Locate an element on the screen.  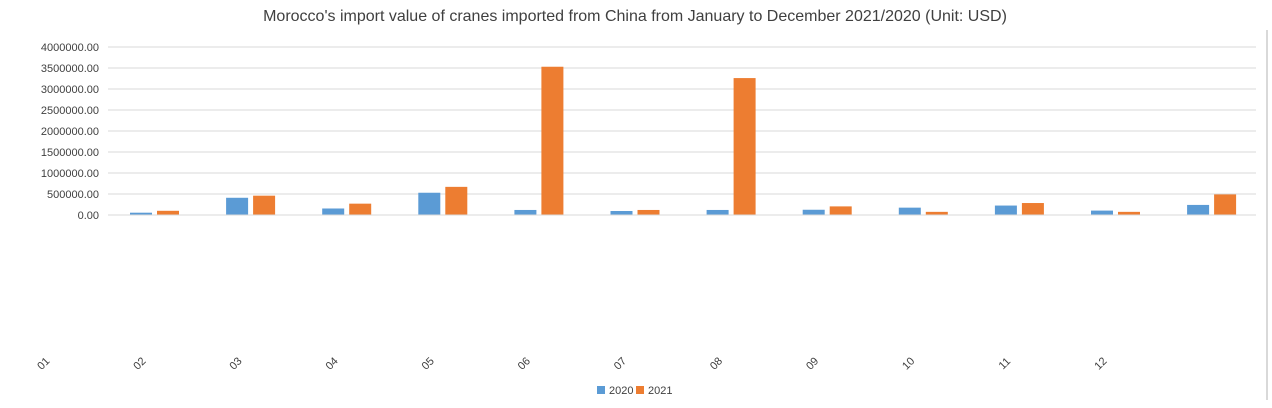
x-tick-label: 01 is located at coordinates (43, 363).